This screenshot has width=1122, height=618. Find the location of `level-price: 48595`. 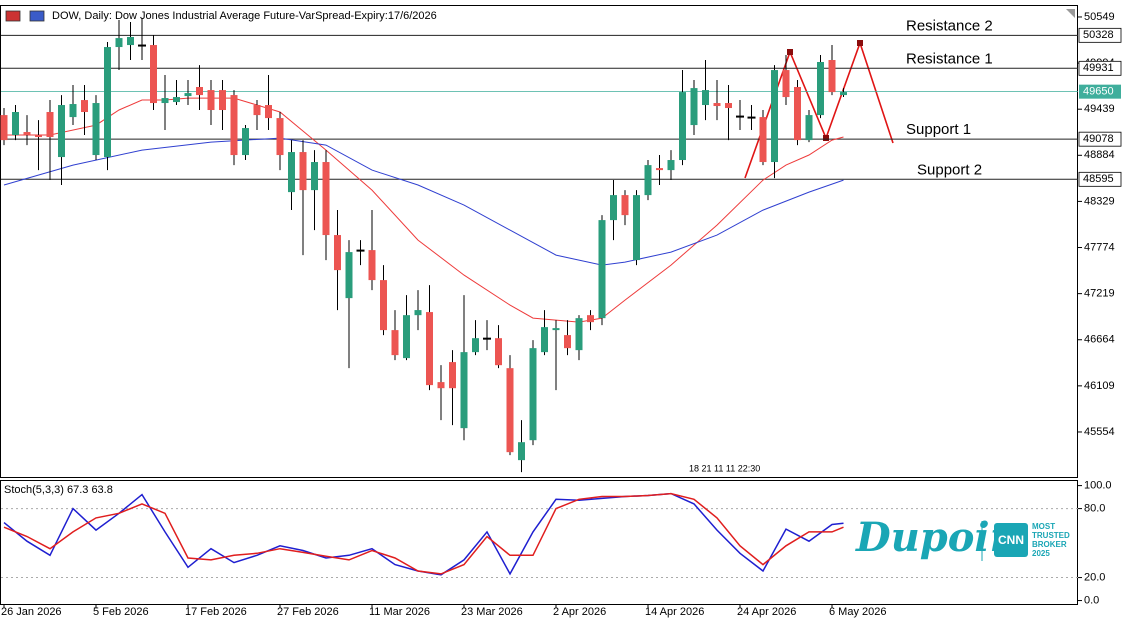

level-price: 48595 is located at coordinates (1098, 179).